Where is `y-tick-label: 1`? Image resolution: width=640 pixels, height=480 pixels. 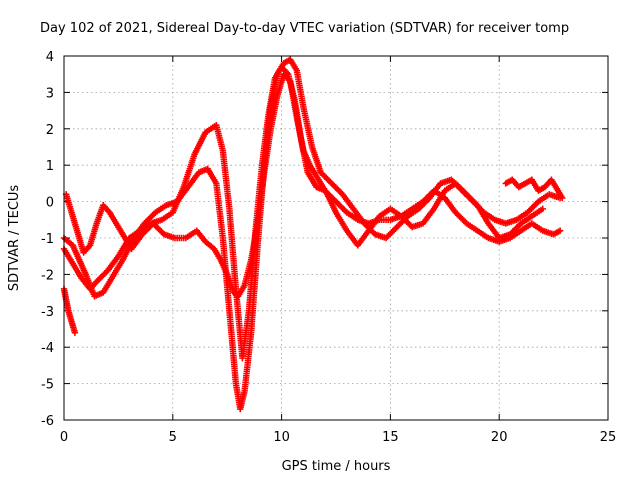 y-tick-label: 1 is located at coordinates (50, 166).